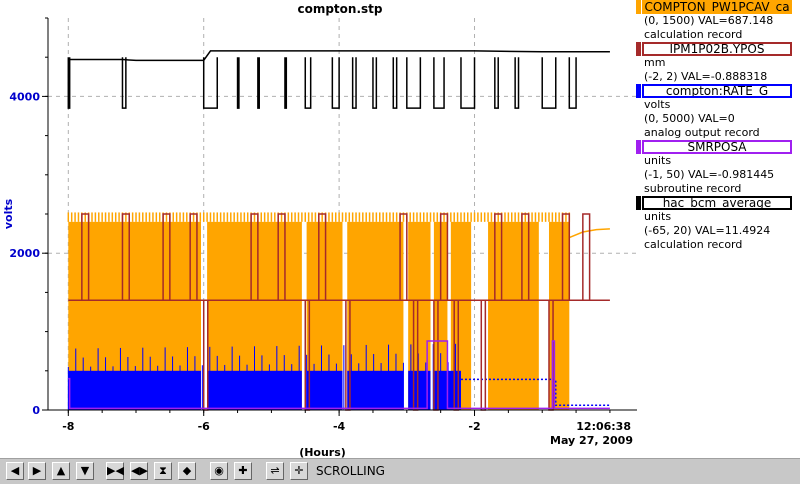 Image resolution: width=800 pixels, height=484 pixels. I want to click on pan-right-button: ▶, so click(37, 471).